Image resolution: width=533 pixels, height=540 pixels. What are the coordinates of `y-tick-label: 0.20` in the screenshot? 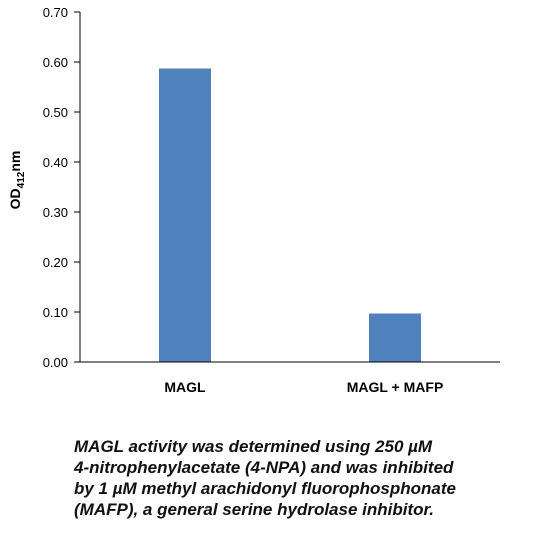 It's located at (55, 262).